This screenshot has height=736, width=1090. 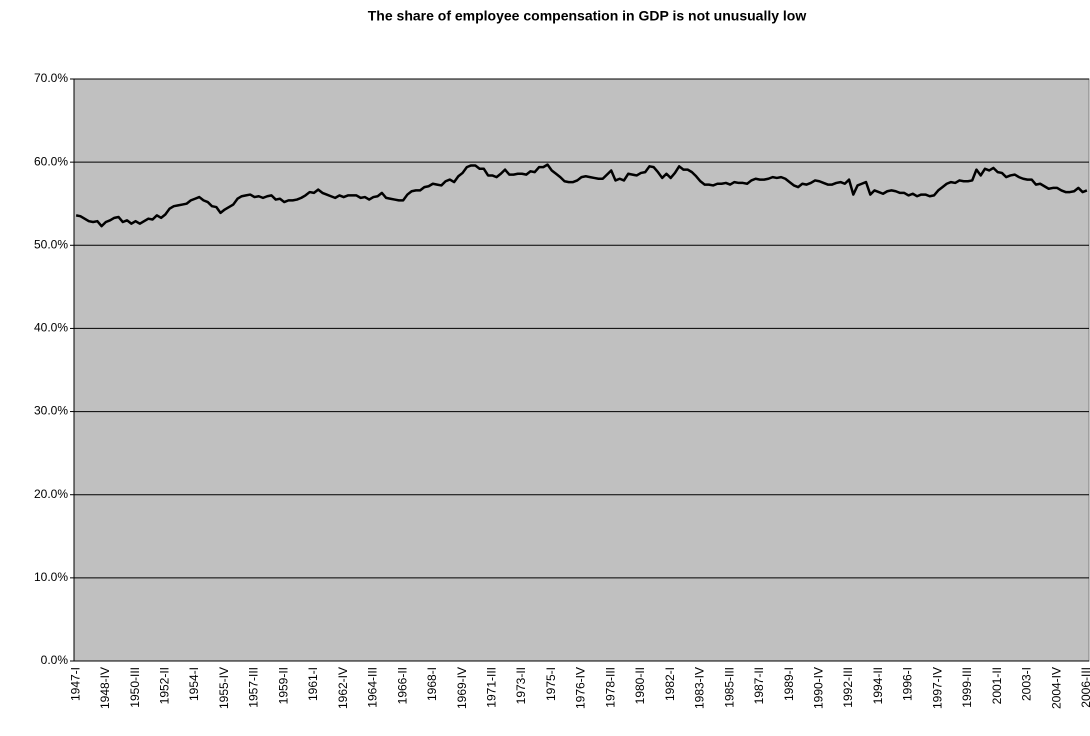 What do you see at coordinates (55, 660) in the screenshot?
I see `y-tick-label: 0.0%` at bounding box center [55, 660].